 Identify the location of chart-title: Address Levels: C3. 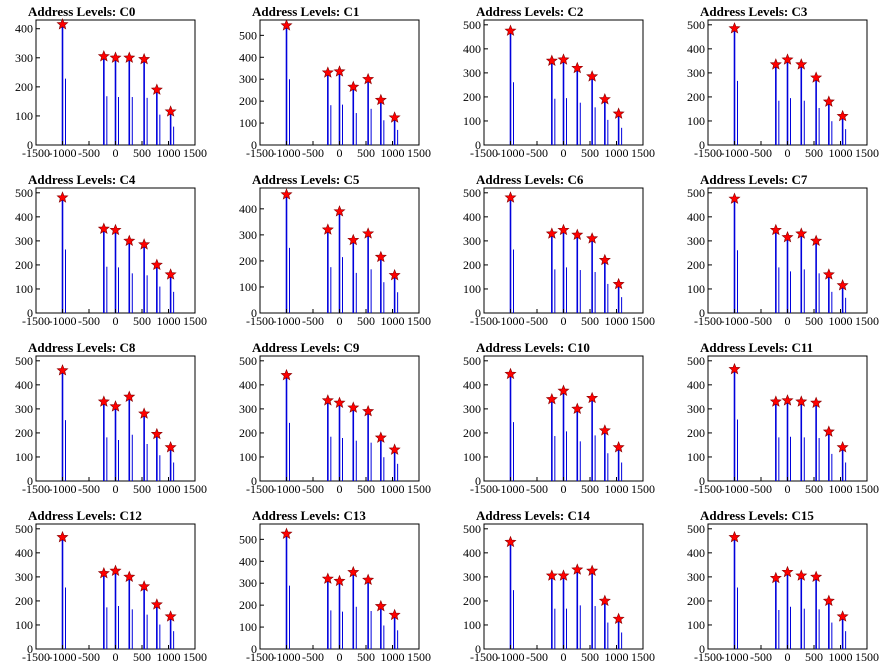
(754, 11).